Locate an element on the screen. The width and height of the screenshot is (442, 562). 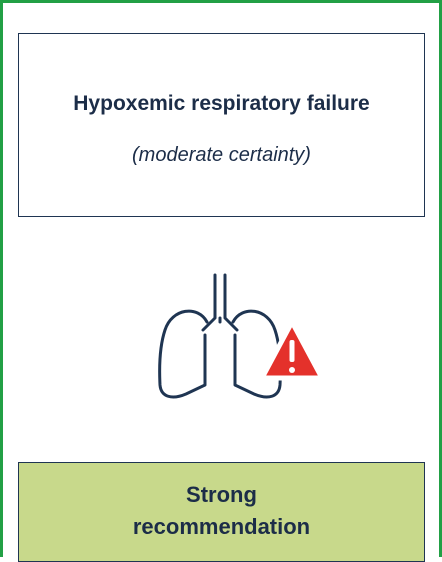
warning-bar is located at coordinates (292, 351).